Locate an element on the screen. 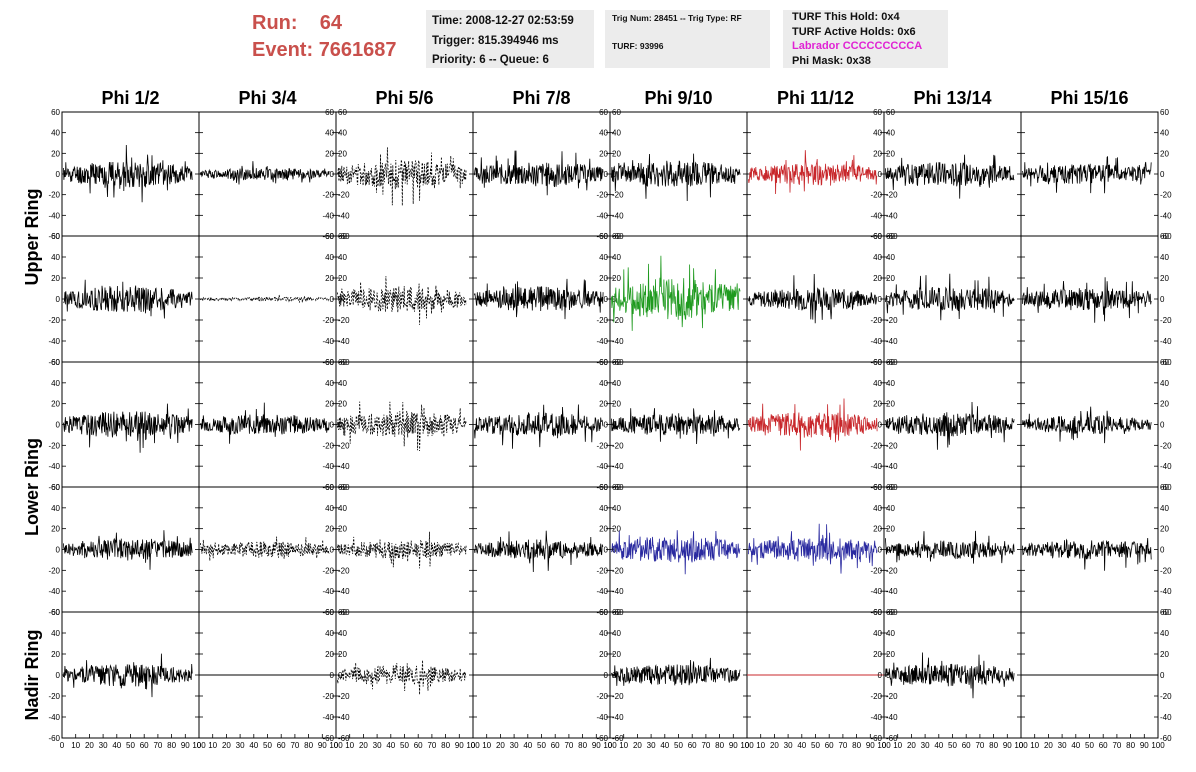 This screenshot has height=772, width=1196. event-label: Event: is located at coordinates (283, 50).